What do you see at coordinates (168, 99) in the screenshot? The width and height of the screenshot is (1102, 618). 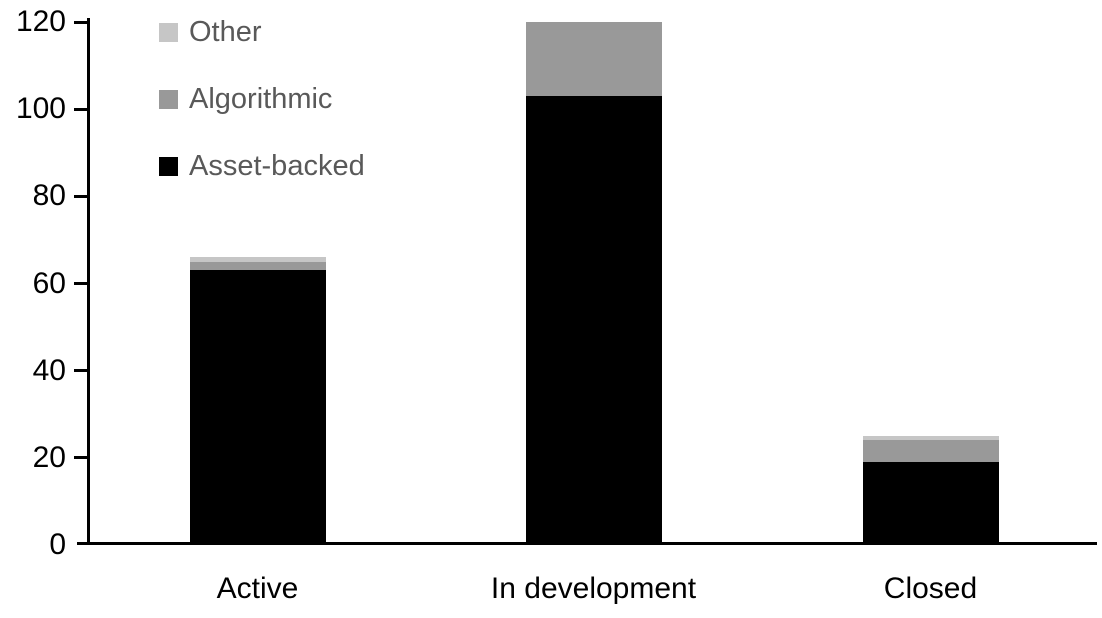 I see `algorithmic-swatch-icon` at bounding box center [168, 99].